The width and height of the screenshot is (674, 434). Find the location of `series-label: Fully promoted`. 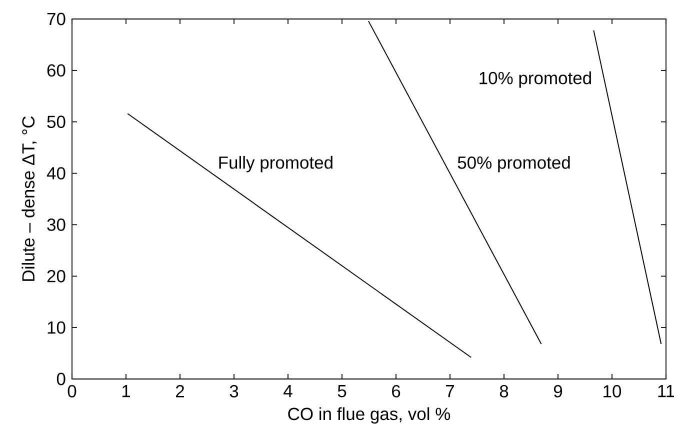

series-label: Fully promoted is located at coordinates (275, 164).